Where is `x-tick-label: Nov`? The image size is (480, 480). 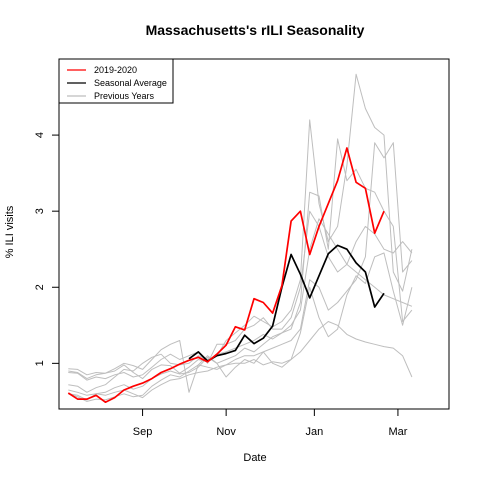 x-tick-label: Nov is located at coordinates (226, 432).